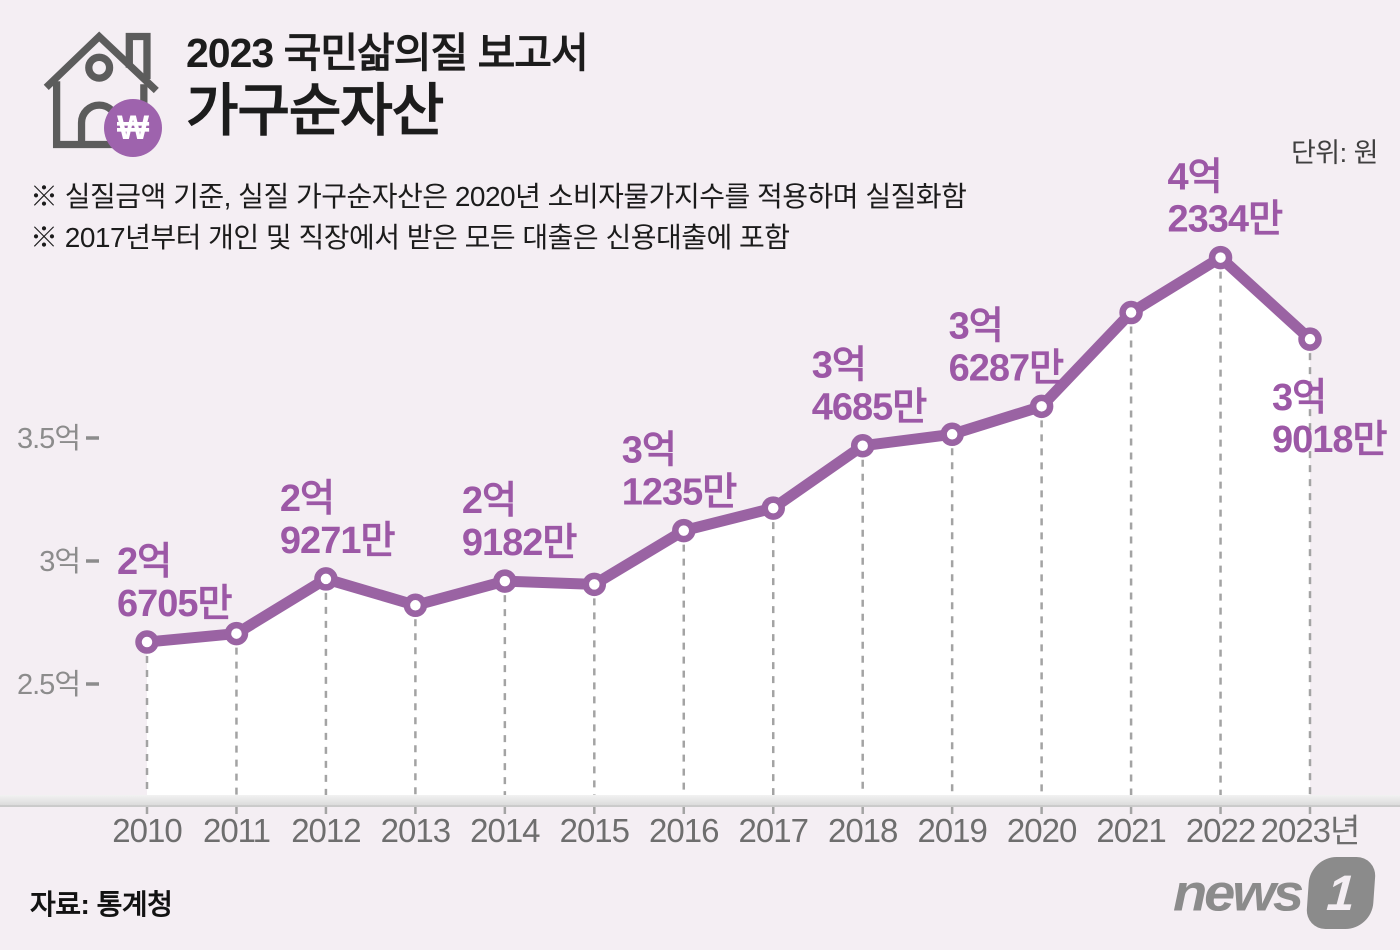  I want to click on chimney-shape, so click(138, 56).